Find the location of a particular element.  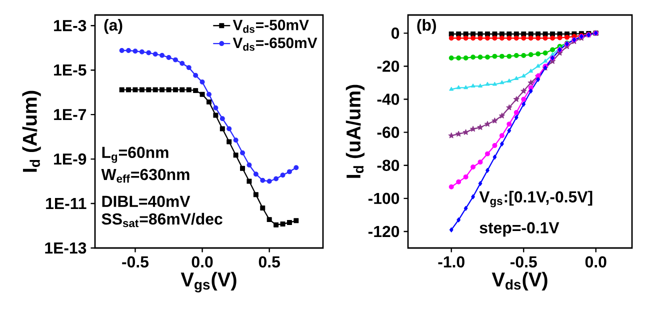

y-tick-label: 0 is located at coordinates (395, 33).